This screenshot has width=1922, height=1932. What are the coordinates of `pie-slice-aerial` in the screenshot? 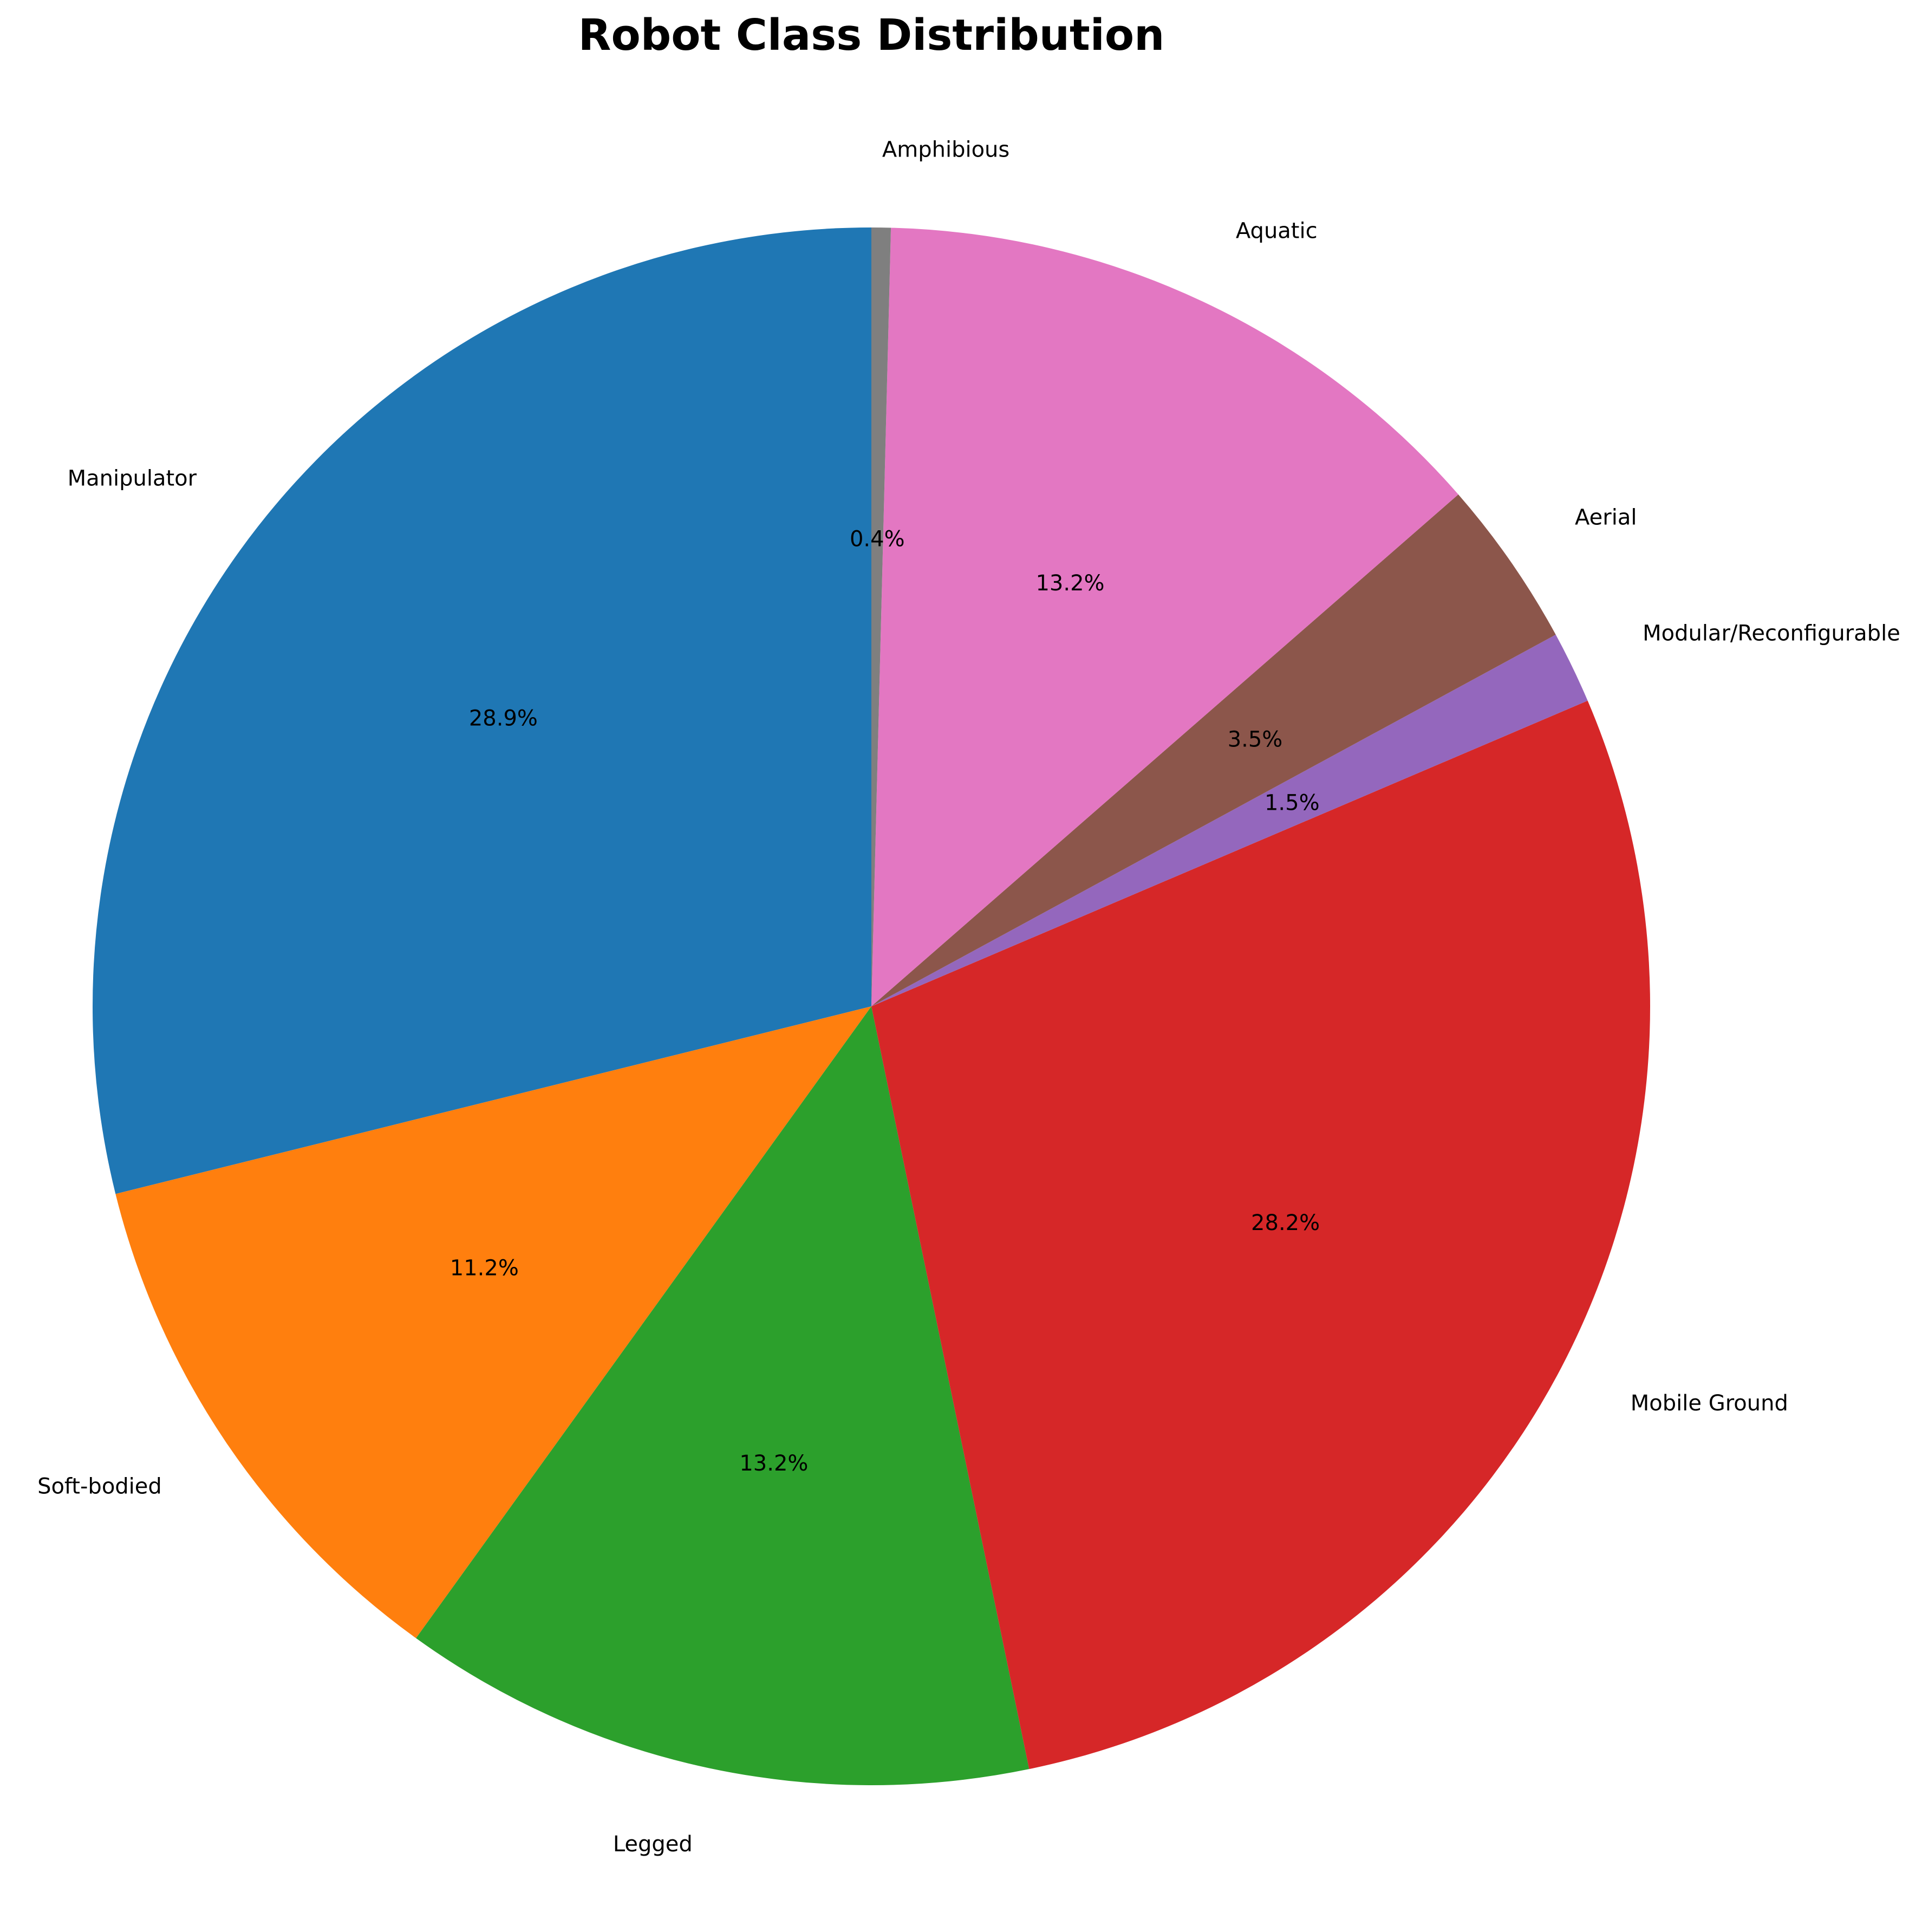 It's located at (1213, 750).